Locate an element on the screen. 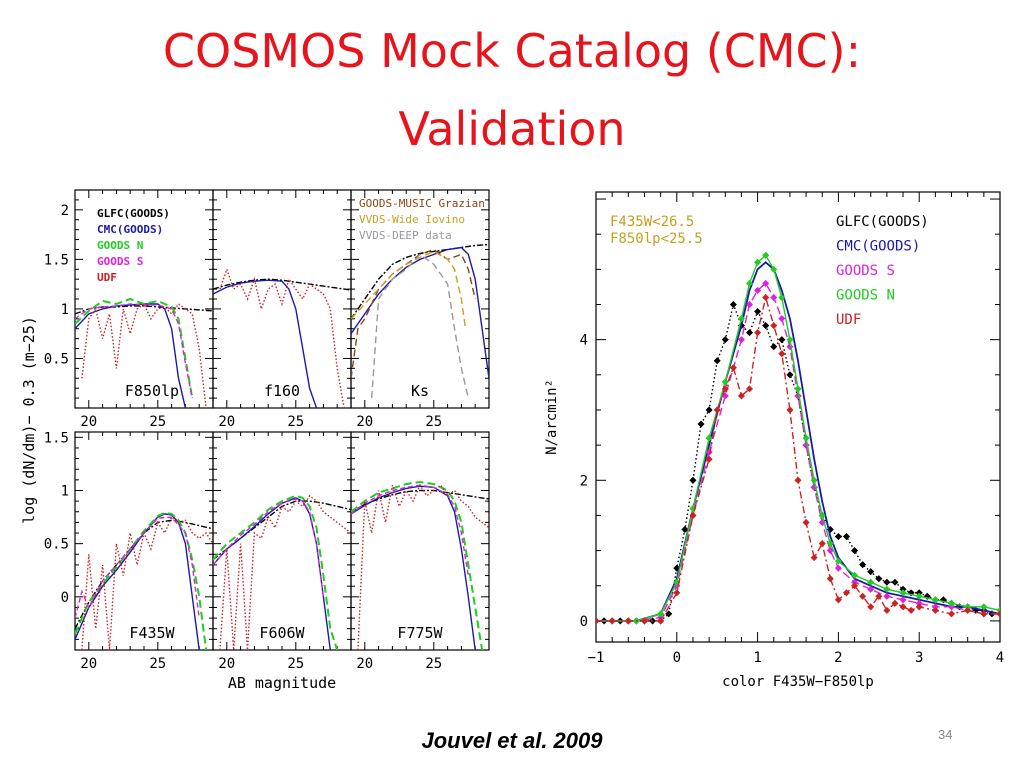 The image size is (1024, 768). panel-f160: f160 20 25 is located at coordinates (282, 309).